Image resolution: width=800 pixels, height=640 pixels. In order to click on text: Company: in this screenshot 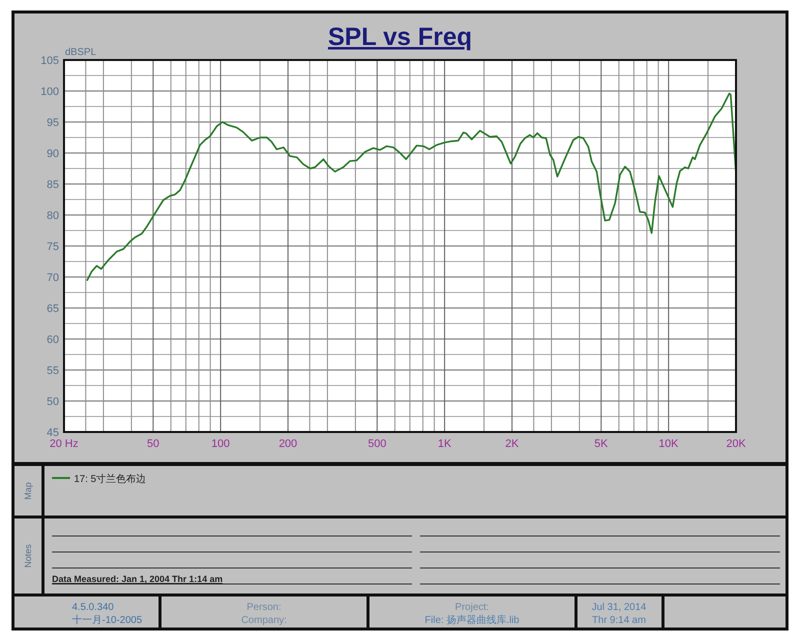, I will do `click(264, 620)`.